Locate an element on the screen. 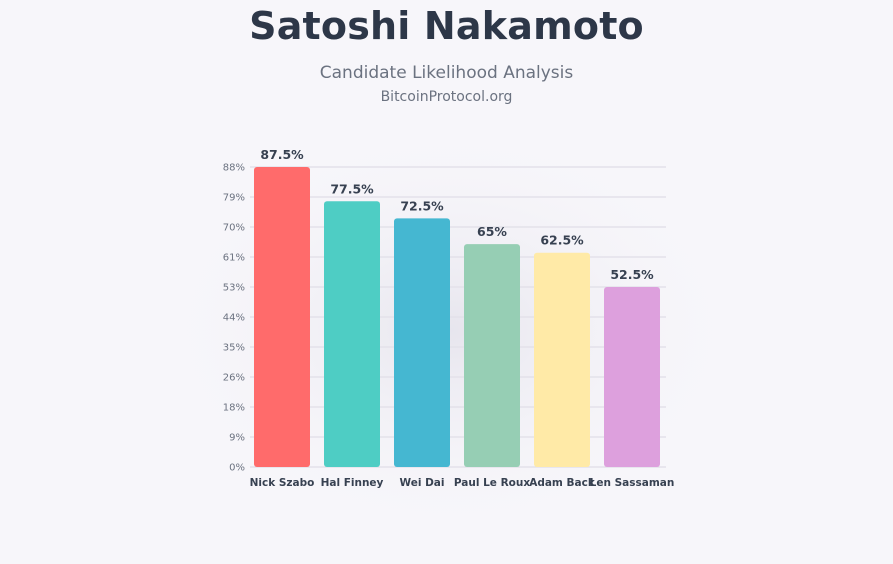 The image size is (893, 564). source-link: BitcoinProtocol.org is located at coordinates (446, 97).